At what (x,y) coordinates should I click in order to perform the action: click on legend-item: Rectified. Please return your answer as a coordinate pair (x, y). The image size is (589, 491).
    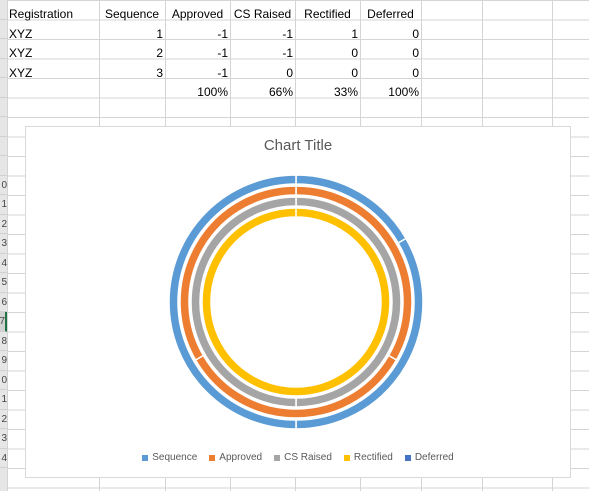
    Looking at the image, I should click on (368, 457).